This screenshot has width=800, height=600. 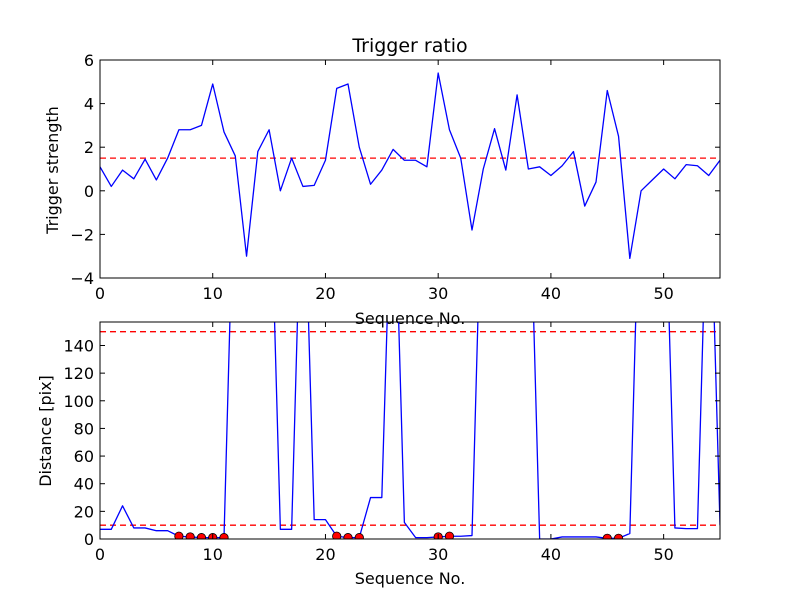 What do you see at coordinates (663, 293) in the screenshot?
I see `top-x-tick-label: 50` at bounding box center [663, 293].